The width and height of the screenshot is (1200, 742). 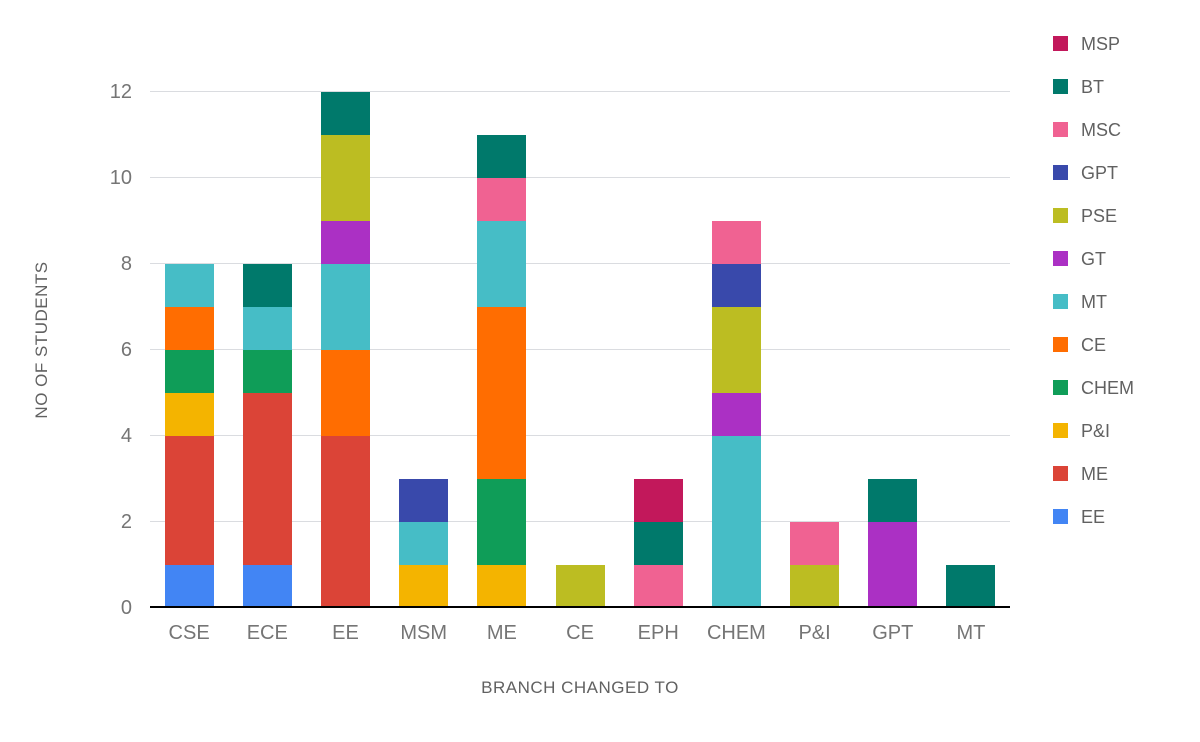 What do you see at coordinates (267, 371) in the screenshot?
I see `bar-segment-ECE-CHEM` at bounding box center [267, 371].